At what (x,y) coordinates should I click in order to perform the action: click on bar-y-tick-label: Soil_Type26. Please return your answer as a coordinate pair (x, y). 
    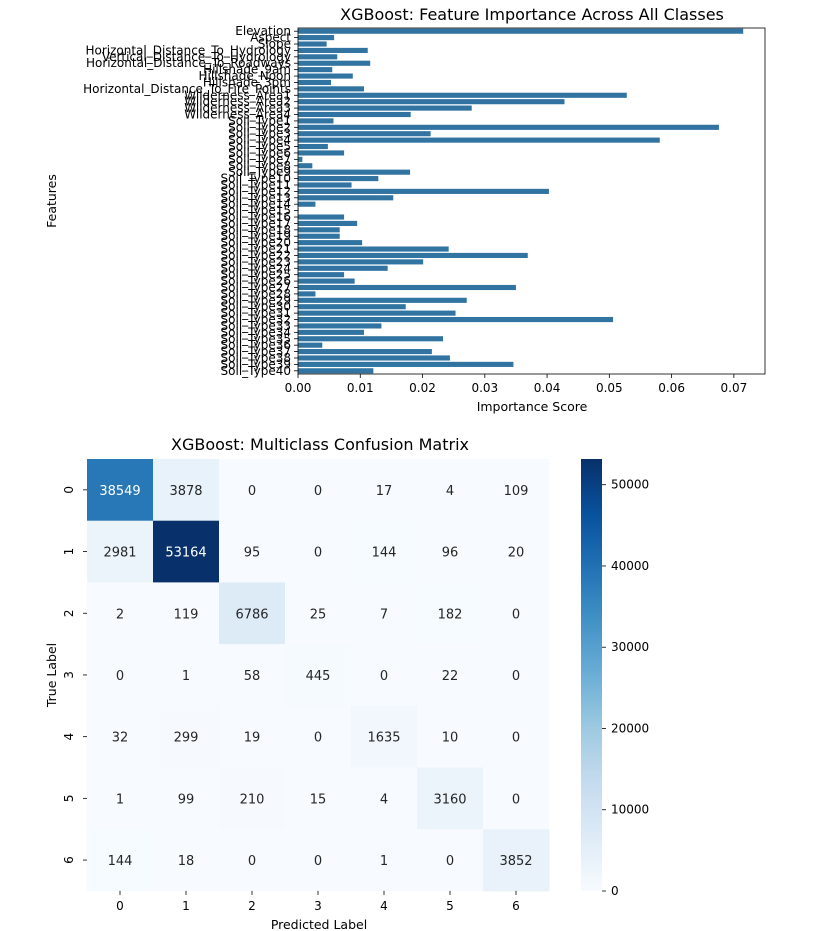
    Looking at the image, I should click on (256, 281).